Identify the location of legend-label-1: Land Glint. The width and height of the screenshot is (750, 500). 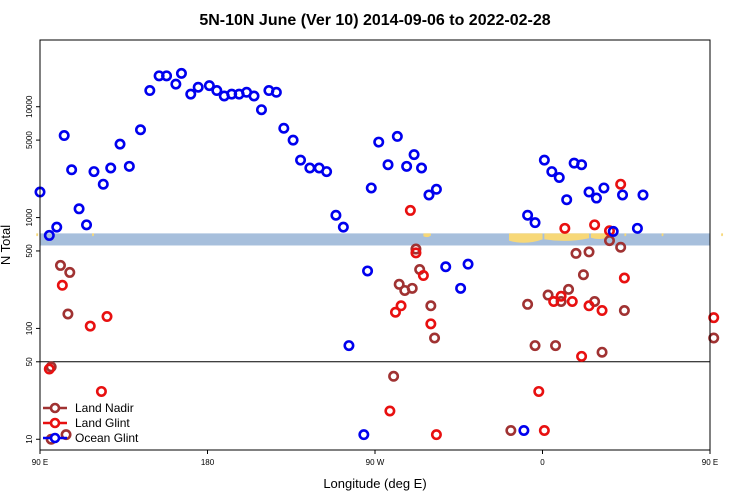
(102, 423).